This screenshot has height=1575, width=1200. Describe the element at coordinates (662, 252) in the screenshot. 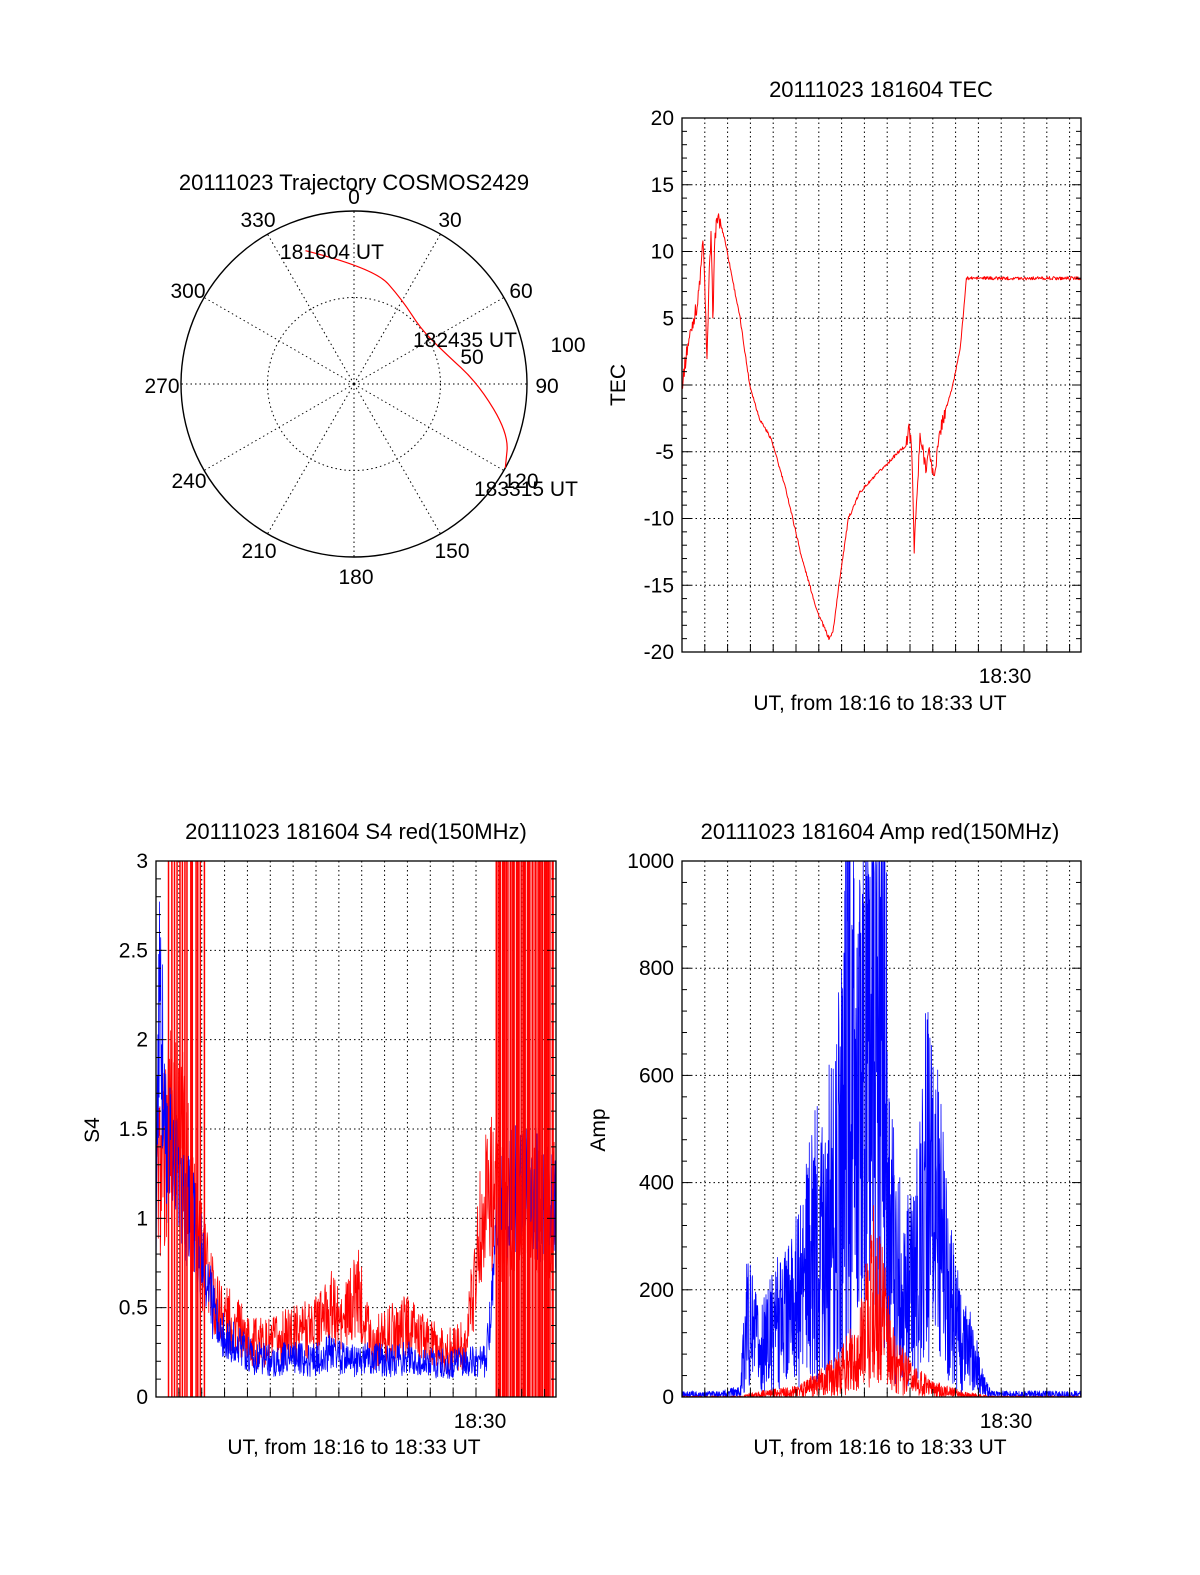

I see `y-tick-label: 10` at that location.